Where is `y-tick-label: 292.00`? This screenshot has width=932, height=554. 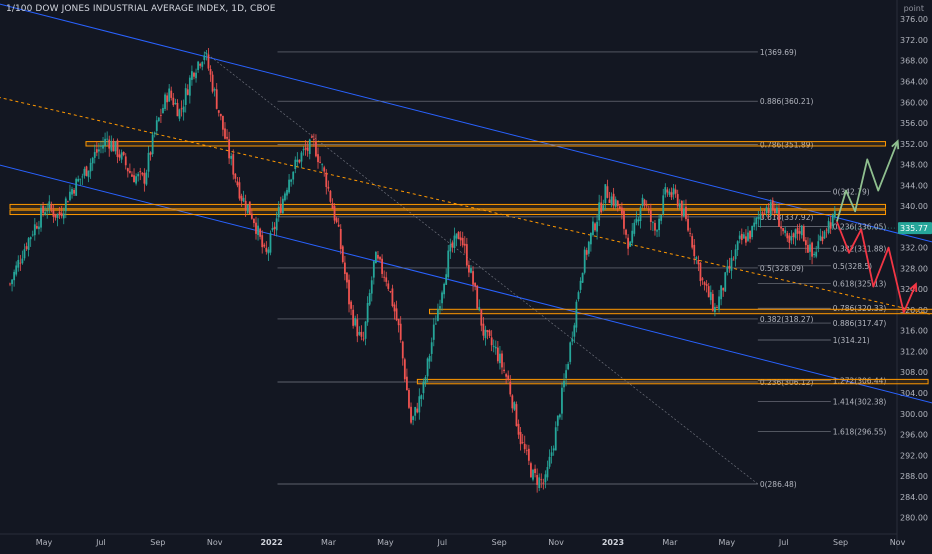
y-tick-label: 292.00 is located at coordinates (914, 455).